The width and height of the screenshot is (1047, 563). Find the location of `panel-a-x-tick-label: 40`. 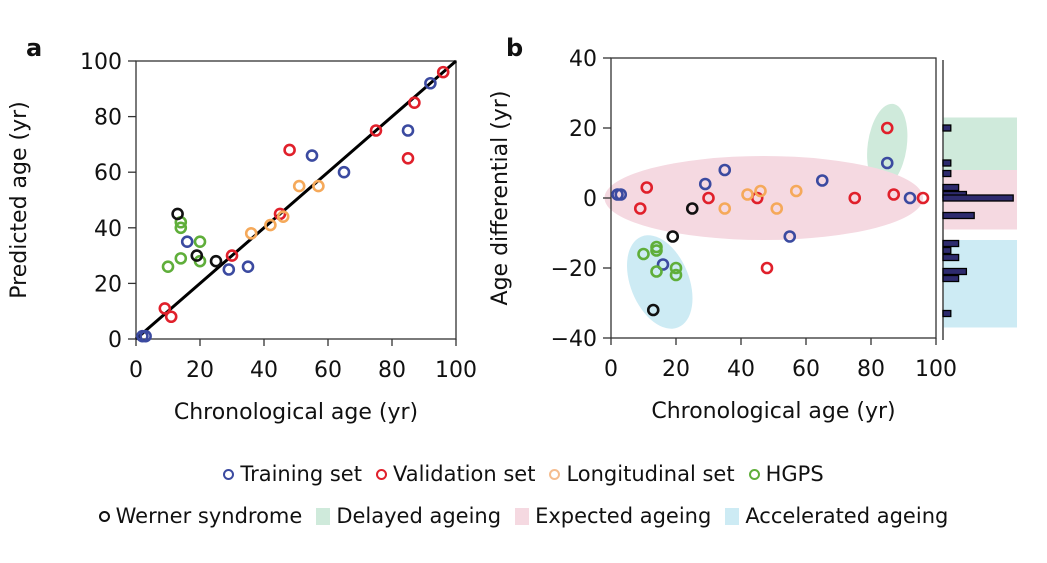

panel-a-x-tick-label: 40 is located at coordinates (264, 370).